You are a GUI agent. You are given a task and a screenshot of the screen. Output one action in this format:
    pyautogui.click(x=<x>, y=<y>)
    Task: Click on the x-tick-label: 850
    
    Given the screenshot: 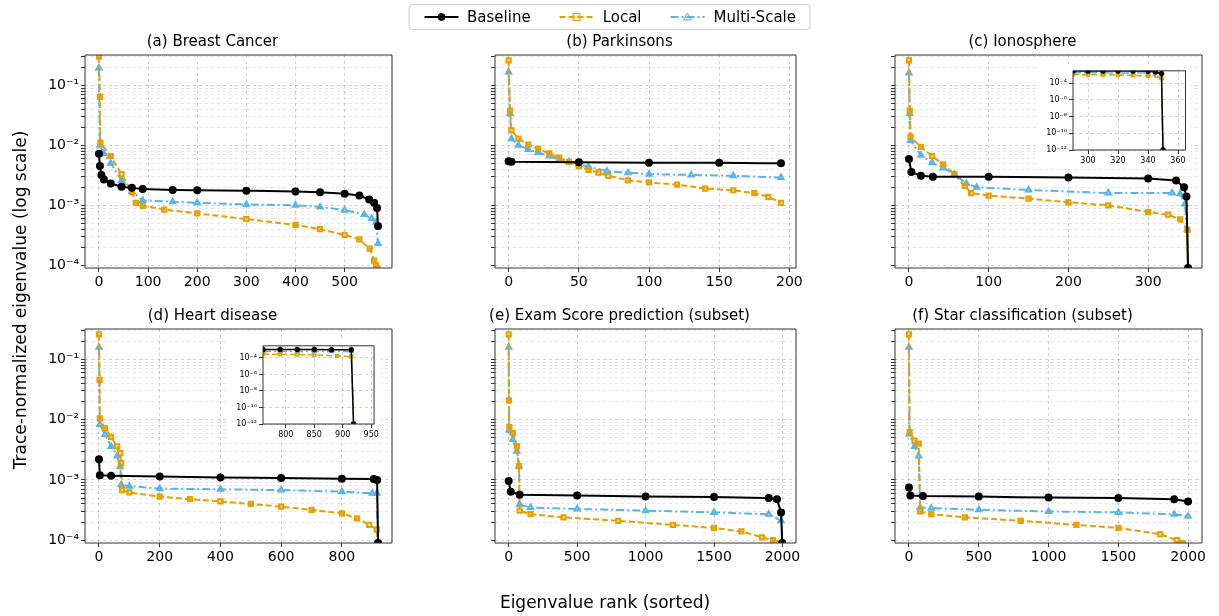 What is the action you would take?
    pyautogui.click(x=314, y=434)
    